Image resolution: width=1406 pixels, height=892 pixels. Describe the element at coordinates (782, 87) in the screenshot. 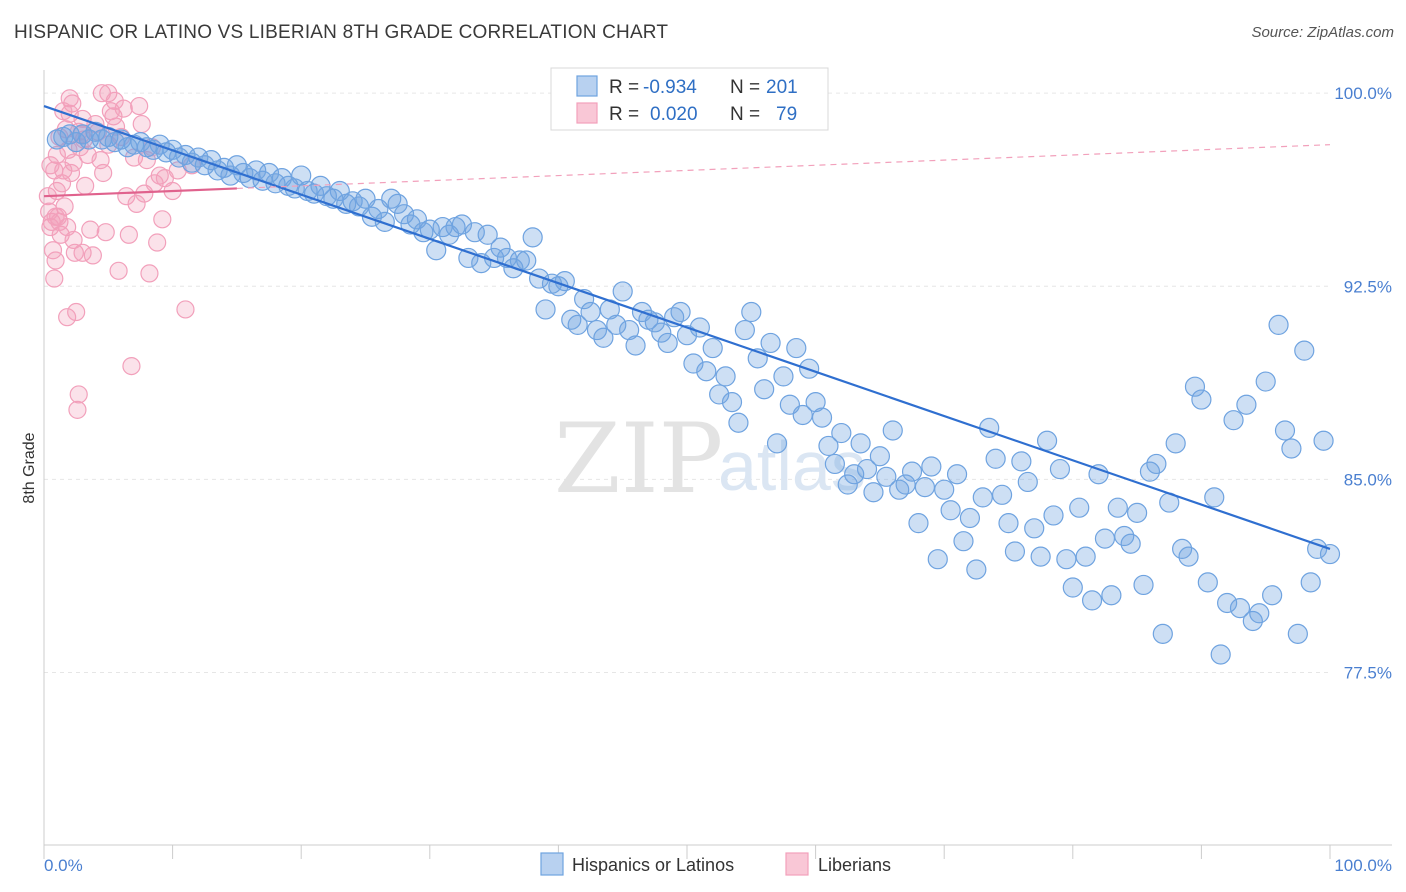

I see `legend-n-value-1: 201` at that location.